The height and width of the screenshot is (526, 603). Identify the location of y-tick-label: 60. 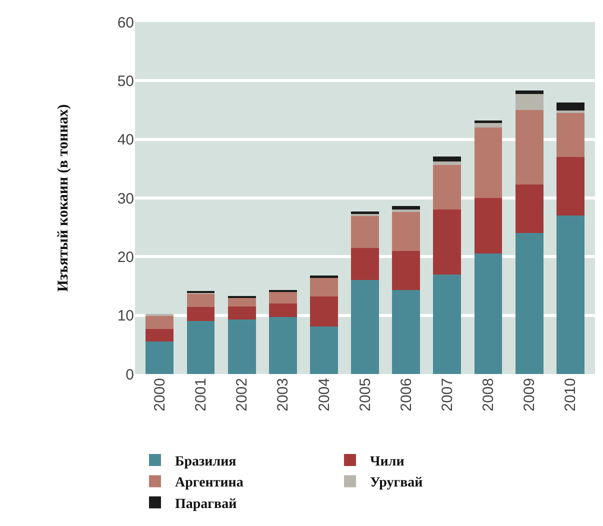
(125, 23).